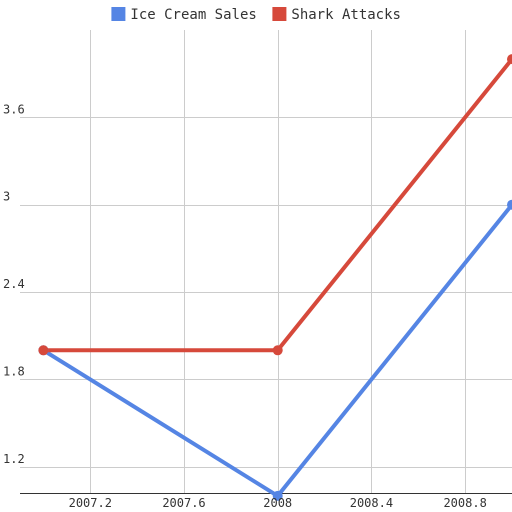 The height and width of the screenshot is (512, 512). I want to click on legend-label-0: Ice Cream Sales, so click(193, 15).